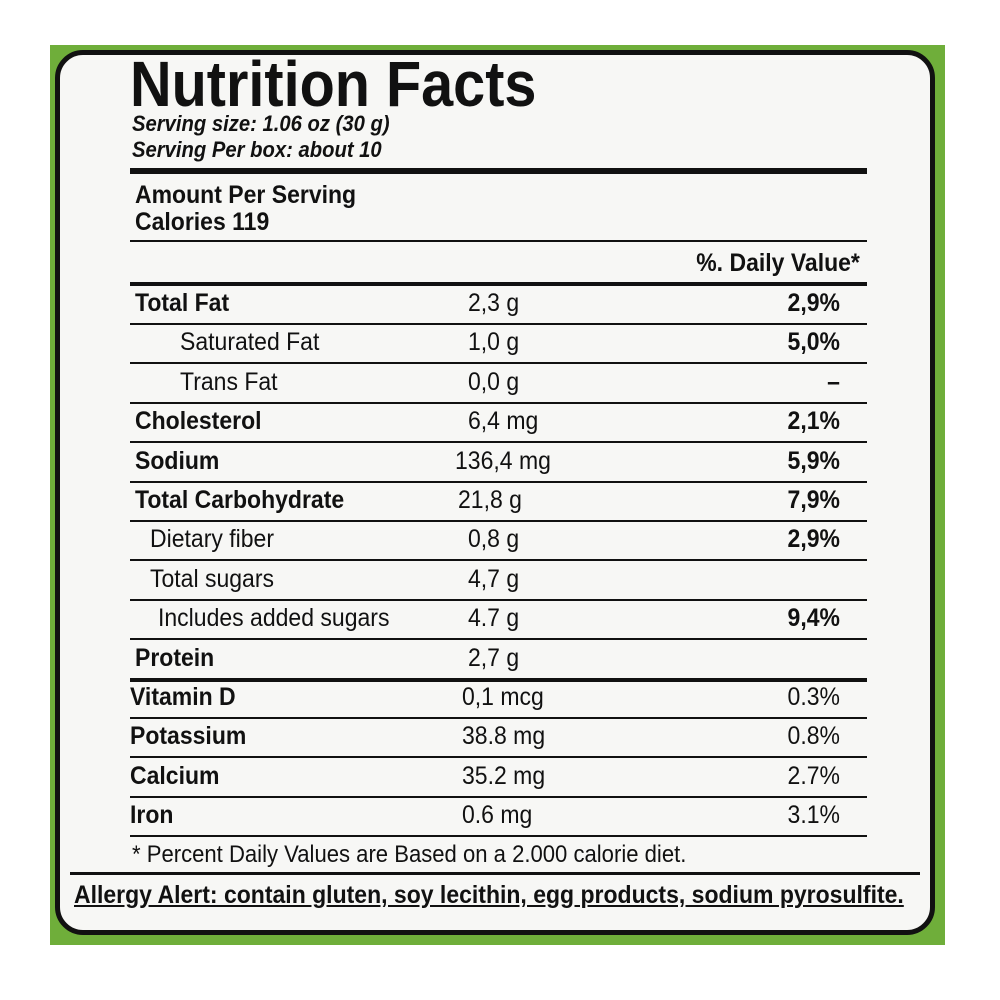 The height and width of the screenshot is (1000, 1000). Describe the element at coordinates (198, 421) in the screenshot. I see `nutrient-name: Cholesterol` at that location.